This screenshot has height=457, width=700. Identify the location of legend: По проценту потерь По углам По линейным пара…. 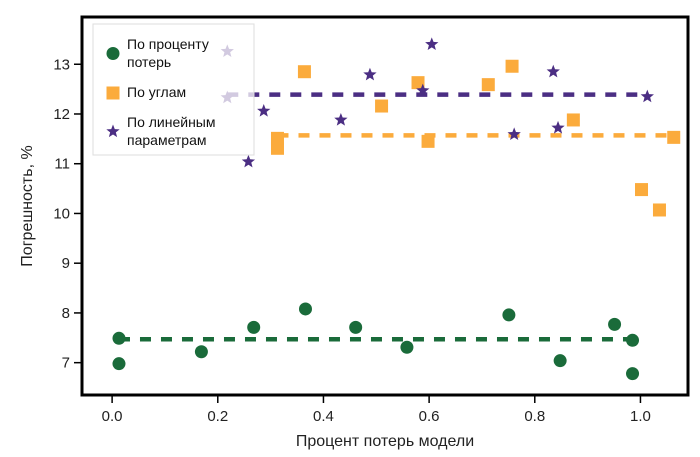
(173, 89).